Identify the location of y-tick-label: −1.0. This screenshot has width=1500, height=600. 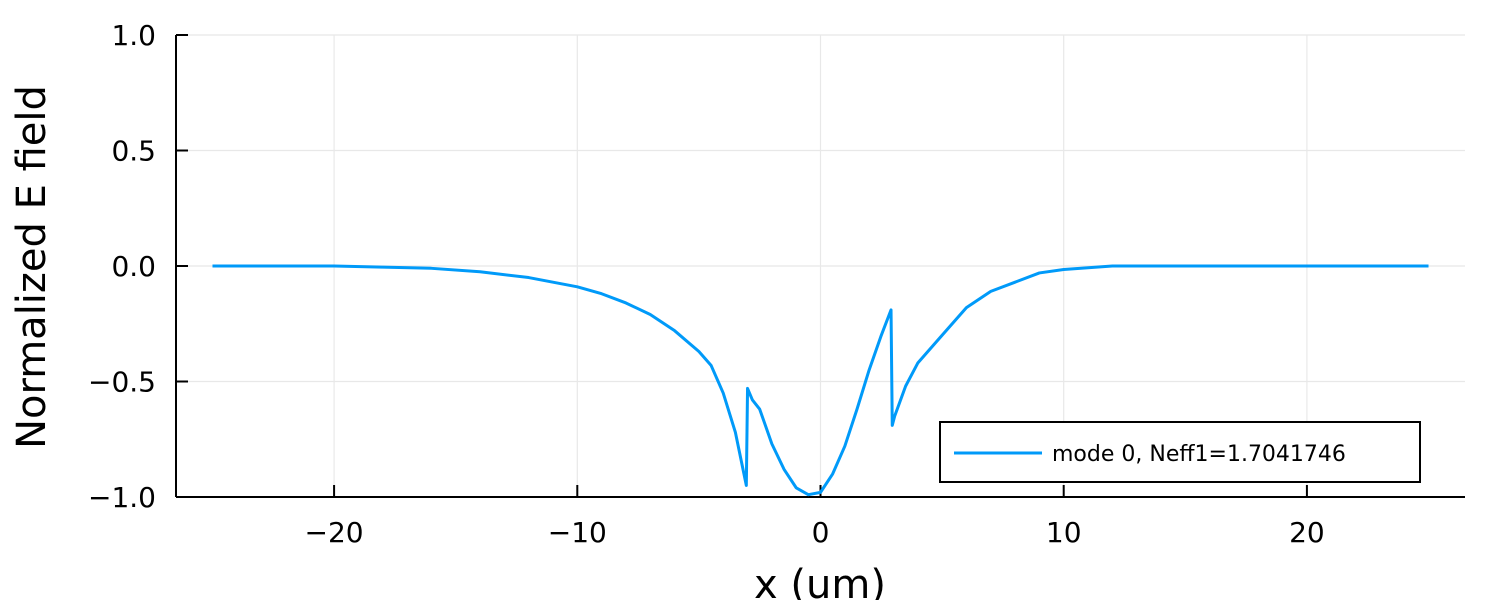
(122, 497).